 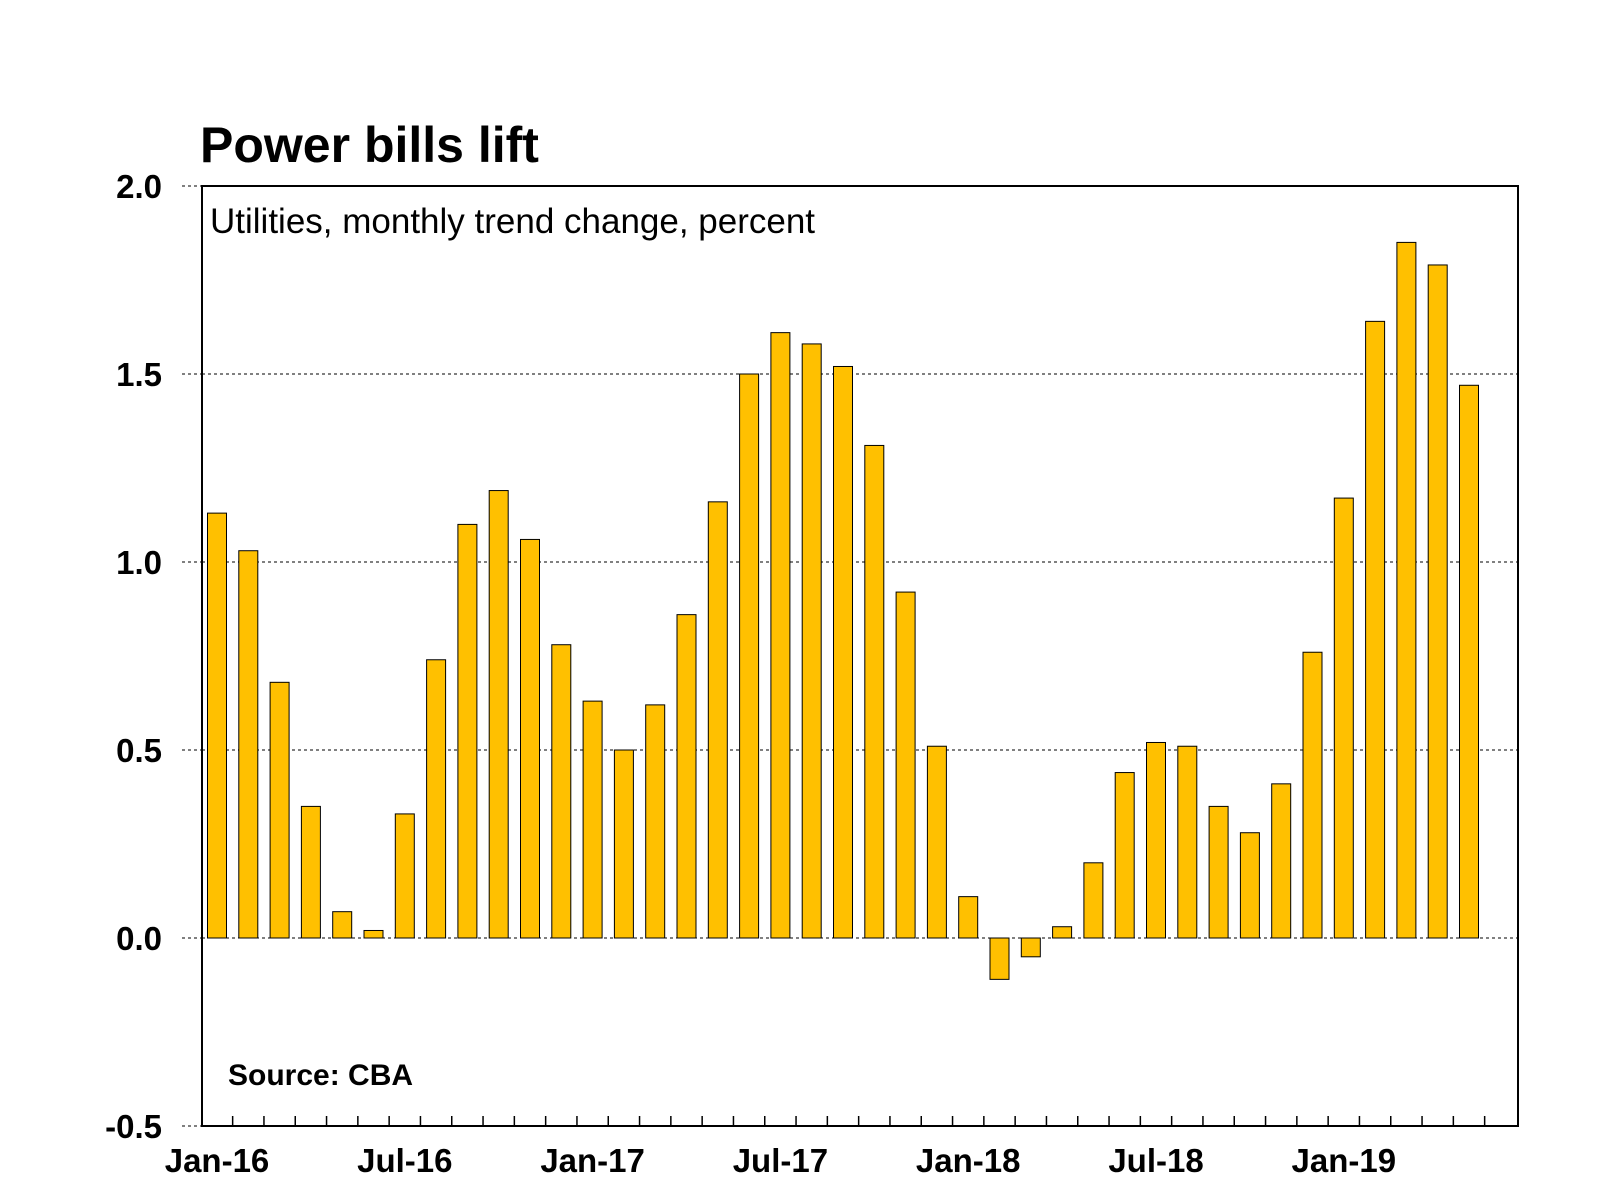 I want to click on x-tick-label: Jul-18, so click(x=1155, y=1160).